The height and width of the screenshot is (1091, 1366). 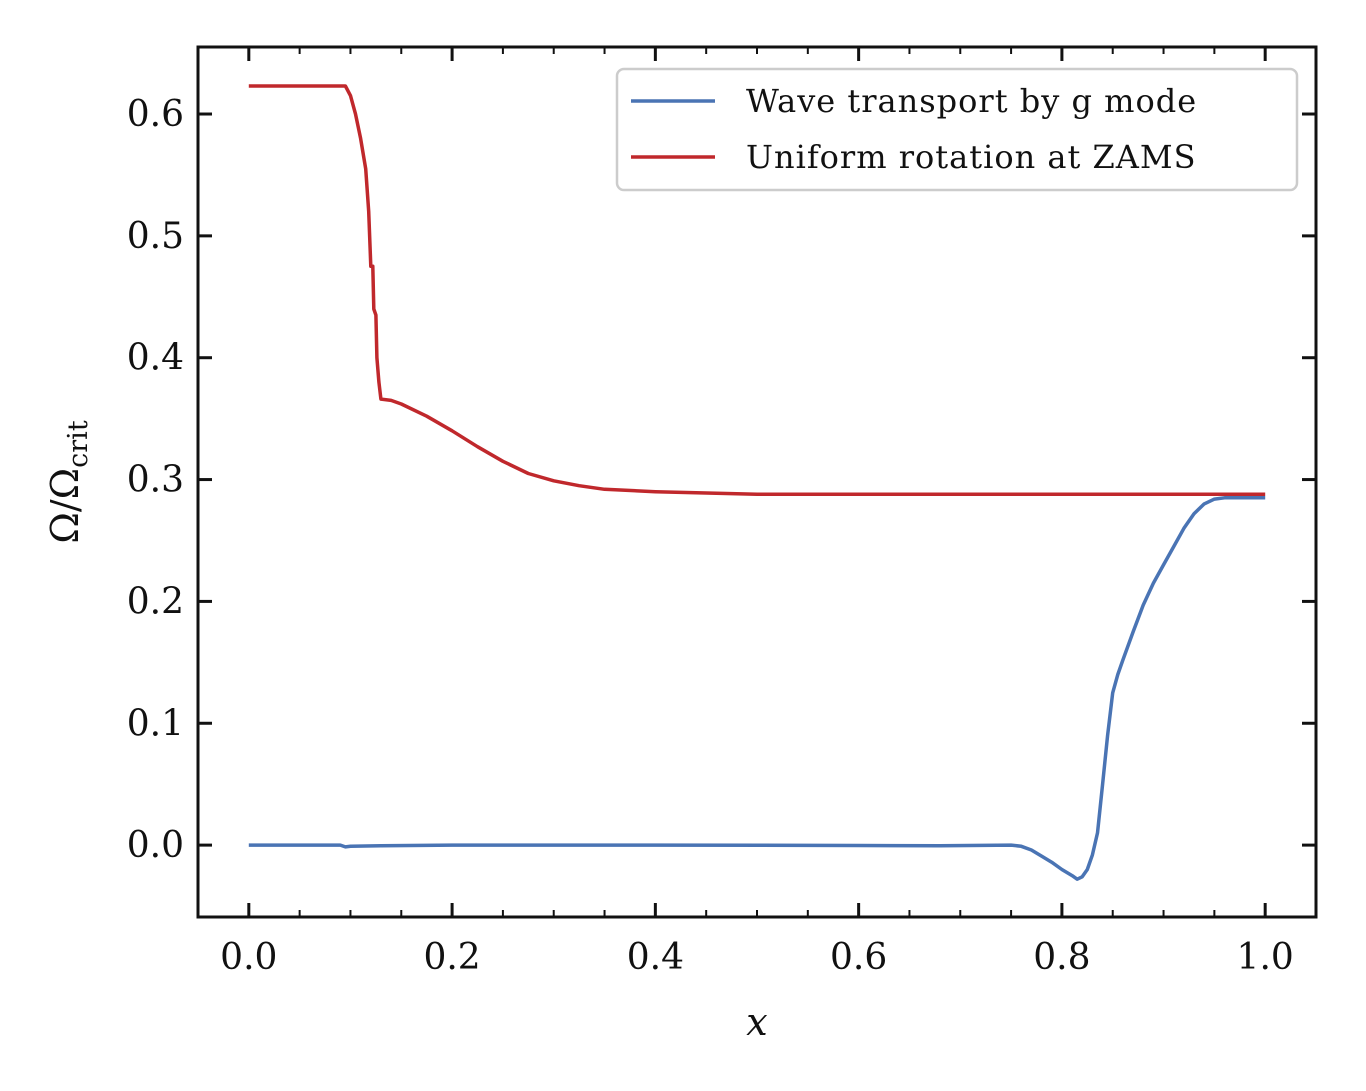 I want to click on x-tick-label: 0.6, so click(x=858, y=957).